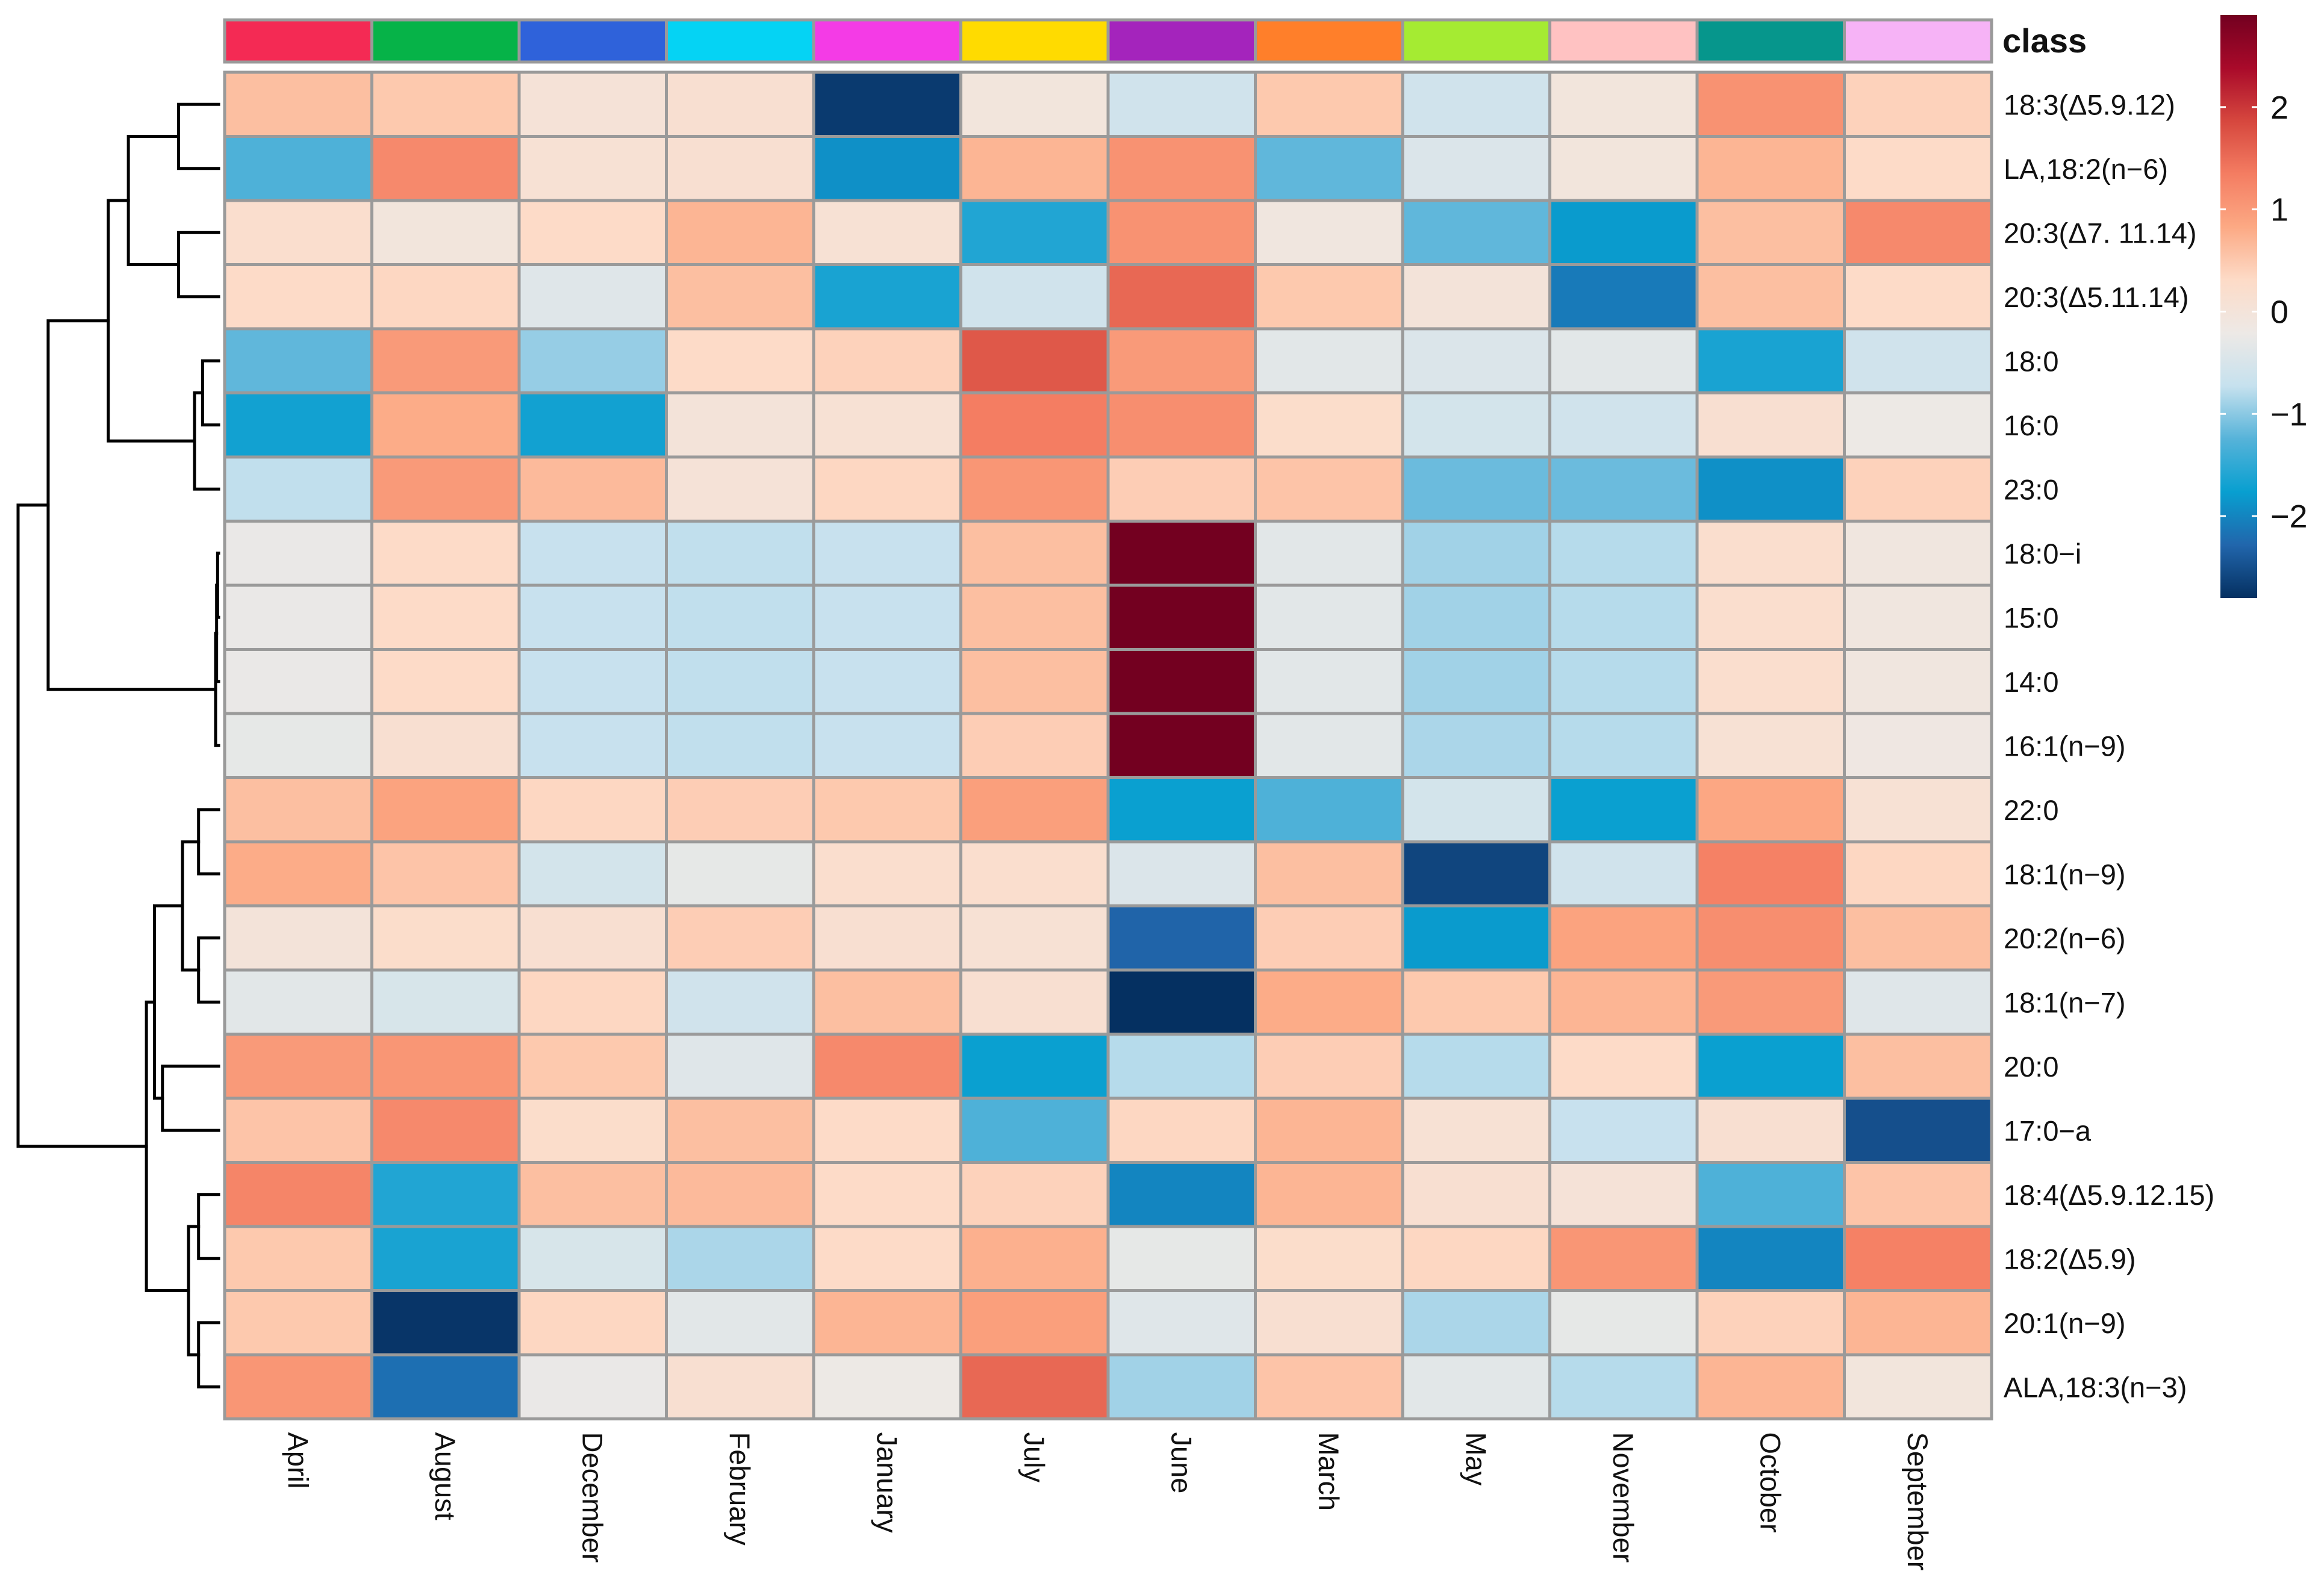 This screenshot has height=1592, width=2324. I want to click on cell-18-0-june, so click(1181, 361).